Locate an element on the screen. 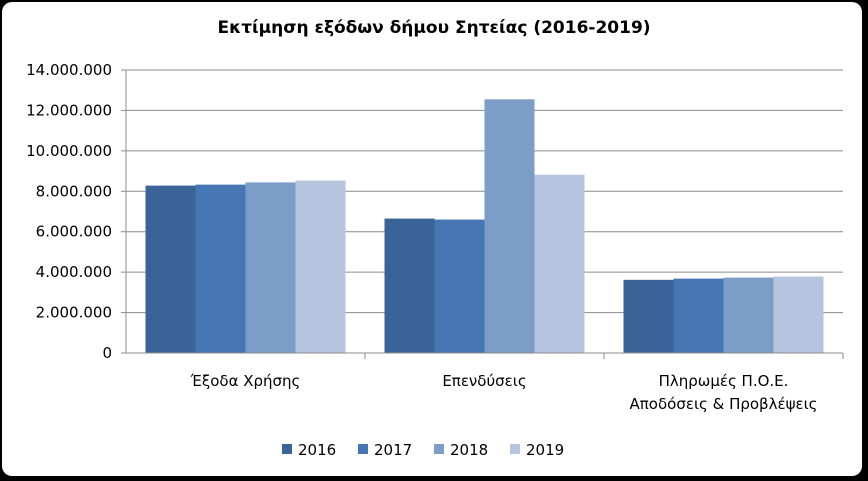 This screenshot has width=868, height=481. y-tick-label: 4.000.000 is located at coordinates (74, 272).